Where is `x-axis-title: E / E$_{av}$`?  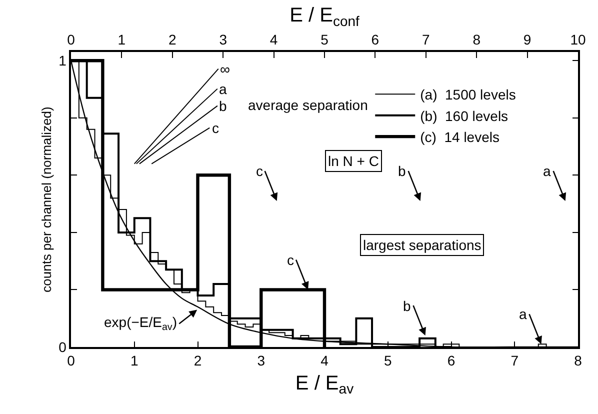 x-axis-title: E / E$_{av}$ is located at coordinates (324, 384).